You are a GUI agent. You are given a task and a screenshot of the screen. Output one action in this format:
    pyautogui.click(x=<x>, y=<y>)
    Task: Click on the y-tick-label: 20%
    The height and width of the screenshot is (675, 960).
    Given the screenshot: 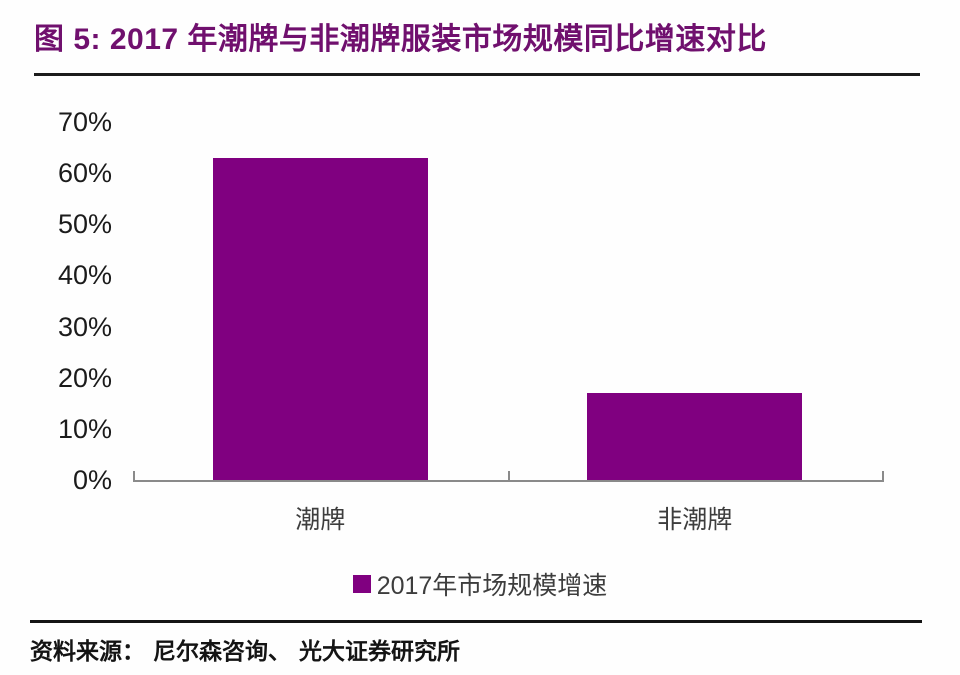 What is the action you would take?
    pyautogui.click(x=84, y=377)
    